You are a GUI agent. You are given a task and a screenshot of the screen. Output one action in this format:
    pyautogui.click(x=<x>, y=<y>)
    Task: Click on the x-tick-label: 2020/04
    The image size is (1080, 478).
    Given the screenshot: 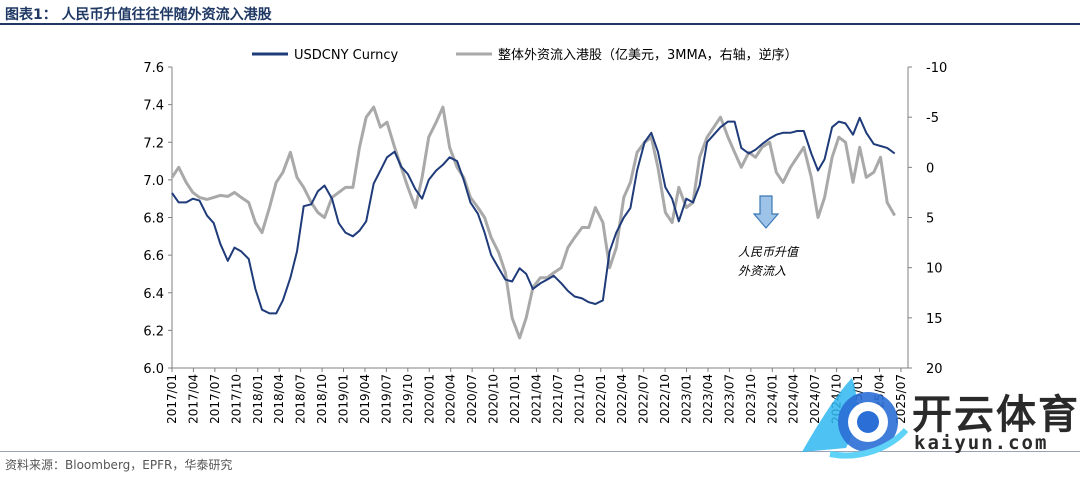 What is the action you would take?
    pyautogui.click(x=451, y=399)
    